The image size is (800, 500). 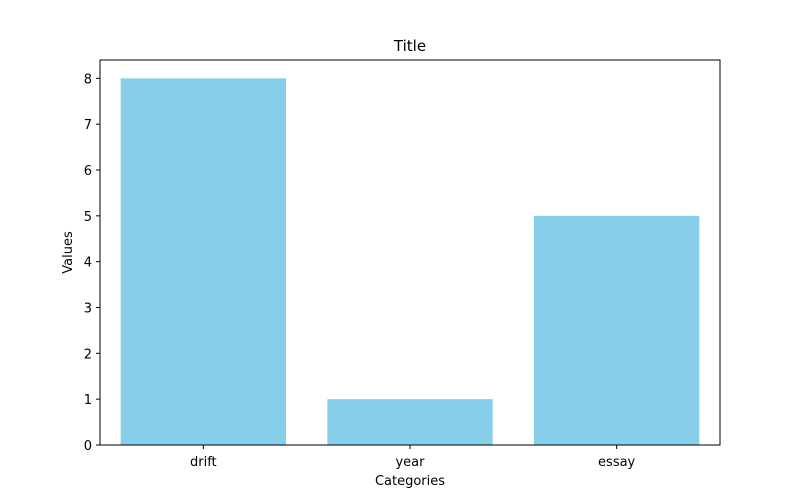 I want to click on bar-year, so click(x=410, y=422).